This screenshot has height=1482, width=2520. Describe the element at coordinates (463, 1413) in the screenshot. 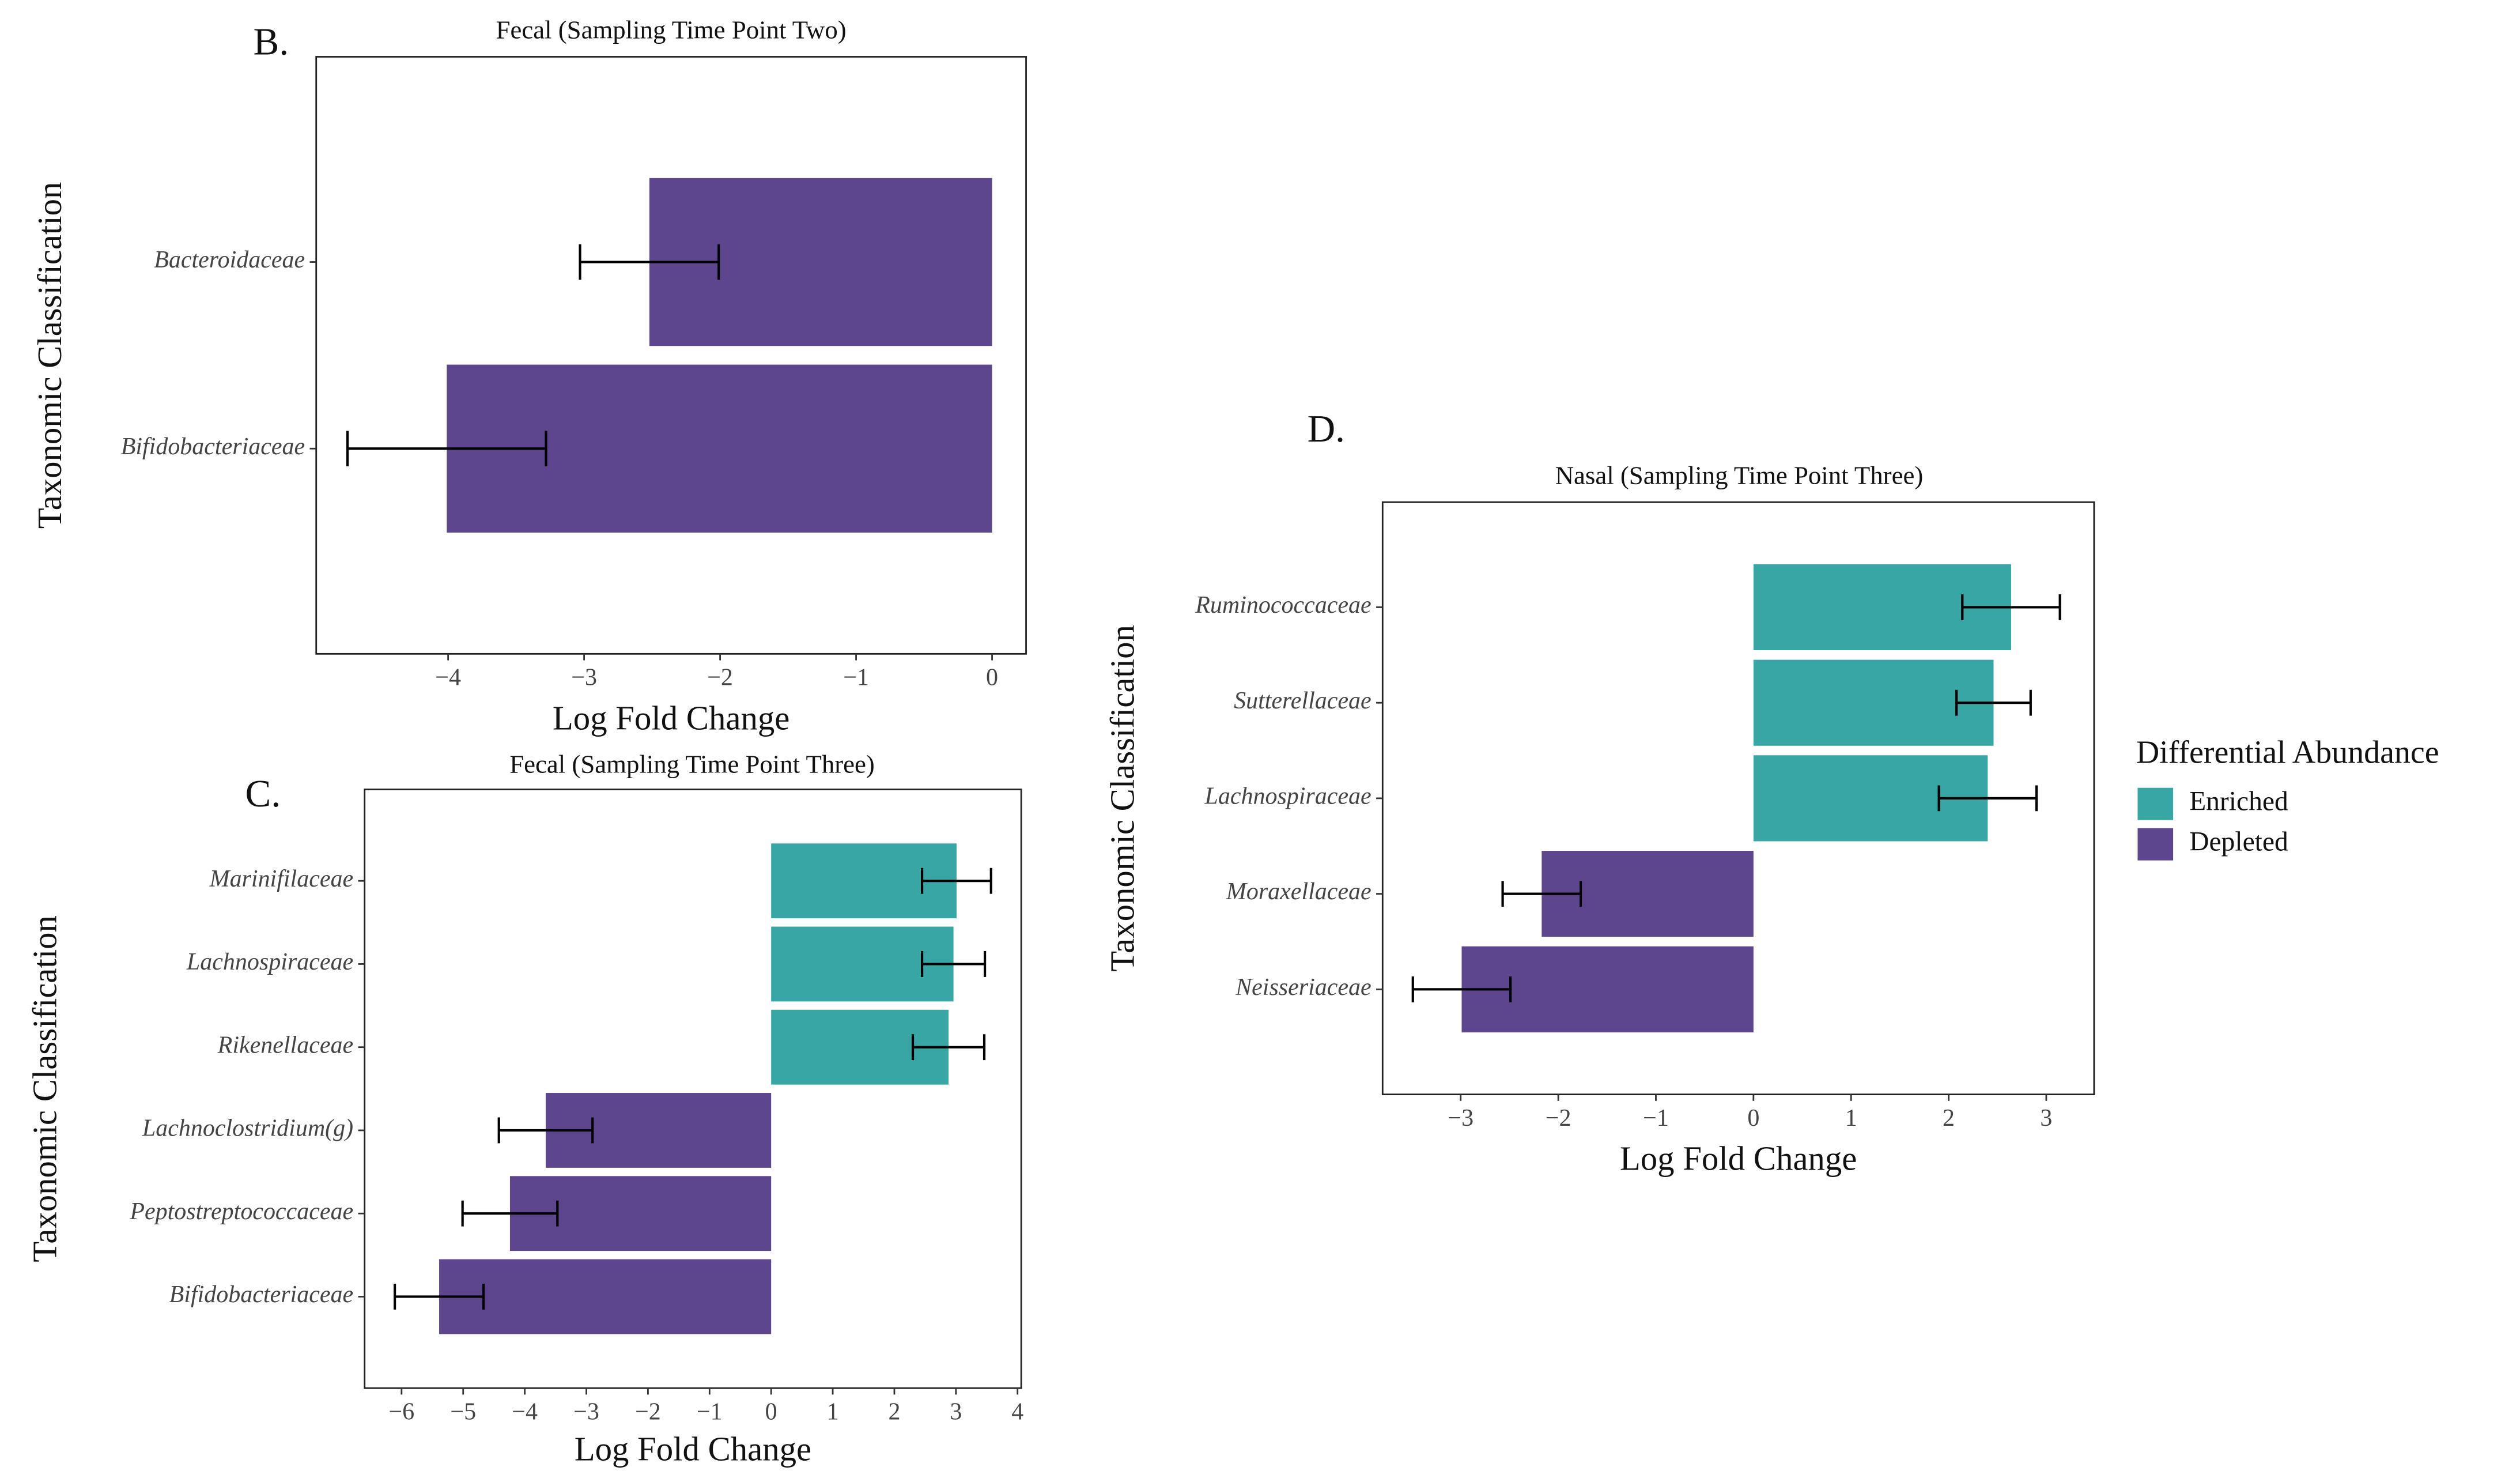

I see `x-tick-label: −5` at that location.